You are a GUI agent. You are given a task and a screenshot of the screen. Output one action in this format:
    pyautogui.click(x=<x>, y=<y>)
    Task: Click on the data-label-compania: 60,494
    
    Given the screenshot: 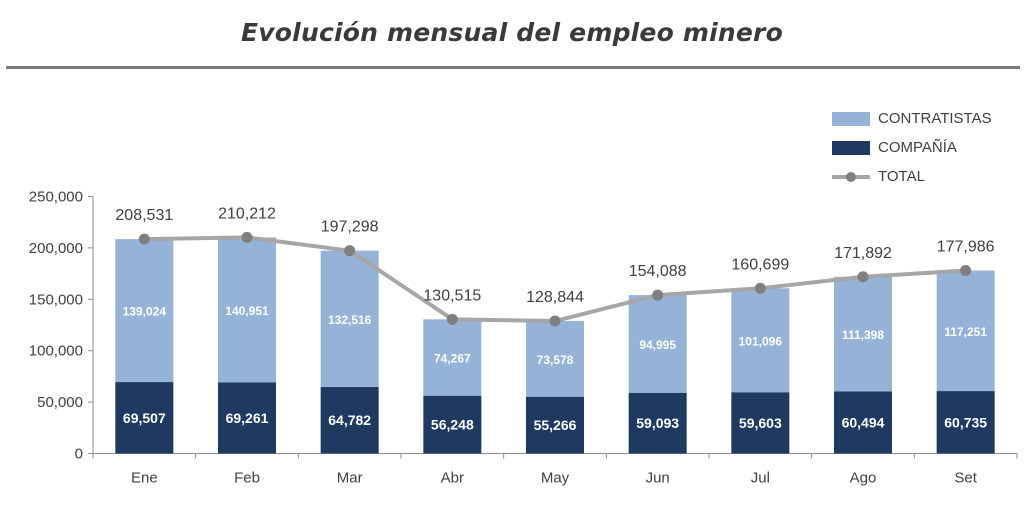 What is the action you would take?
    pyautogui.click(x=863, y=422)
    